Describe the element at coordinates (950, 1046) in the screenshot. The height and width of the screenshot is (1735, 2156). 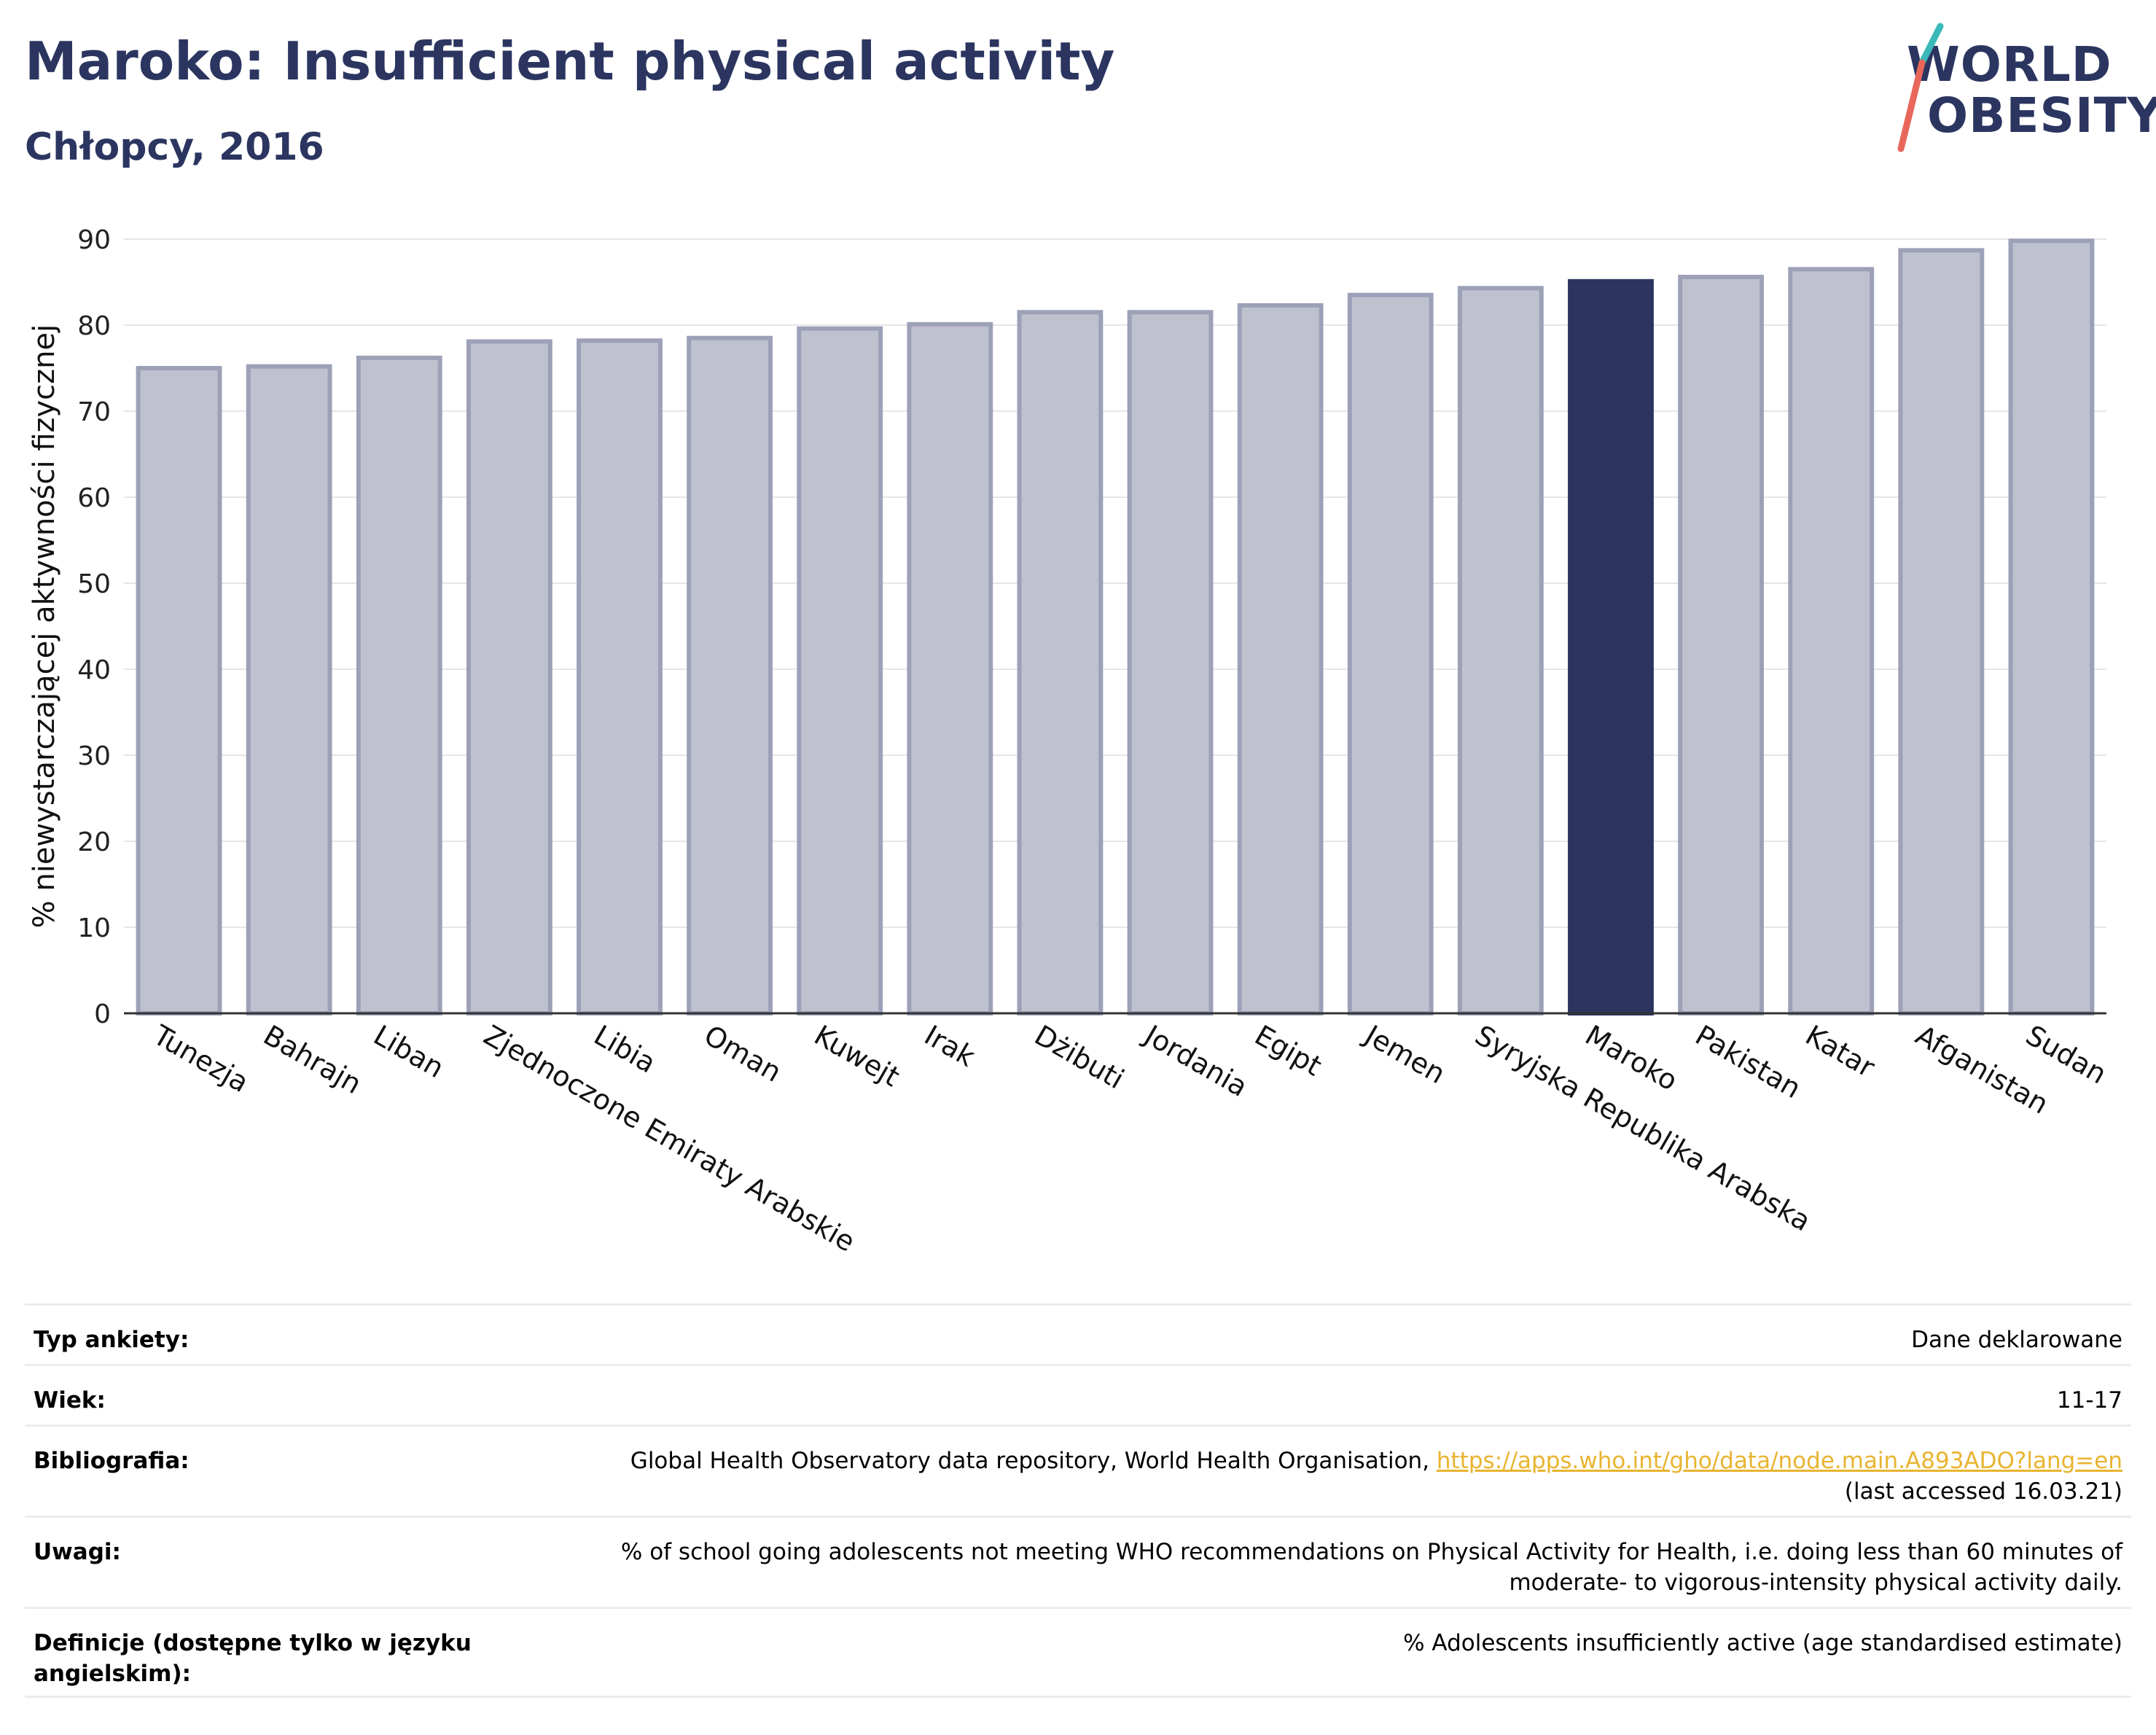
I see `x-tick-label: Irak` at that location.